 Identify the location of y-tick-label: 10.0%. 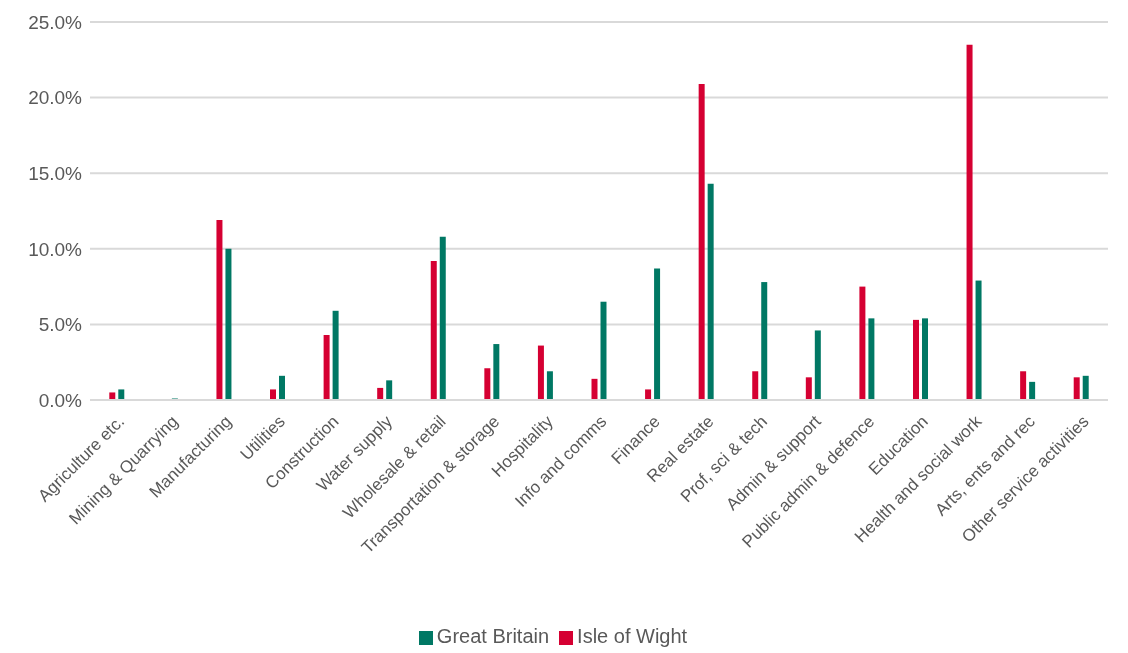
(55, 249).